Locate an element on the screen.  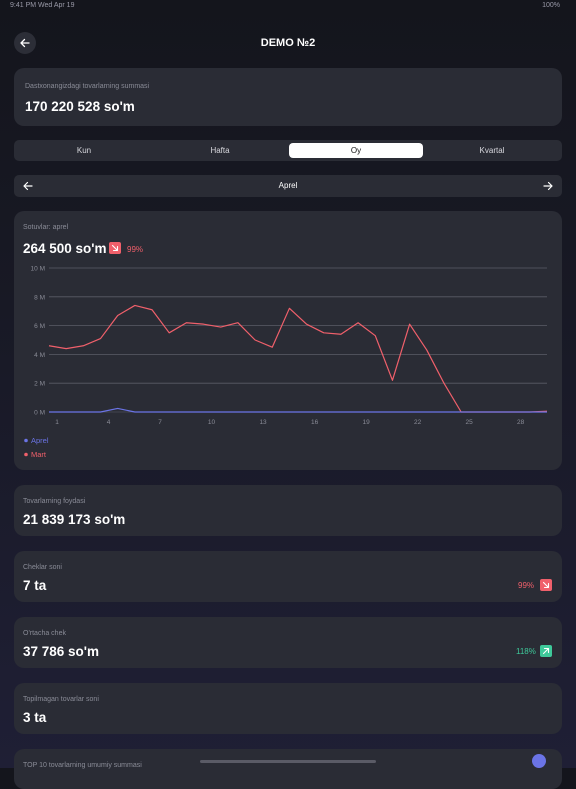
y-tick-label: 6 M is located at coordinates (39, 326).